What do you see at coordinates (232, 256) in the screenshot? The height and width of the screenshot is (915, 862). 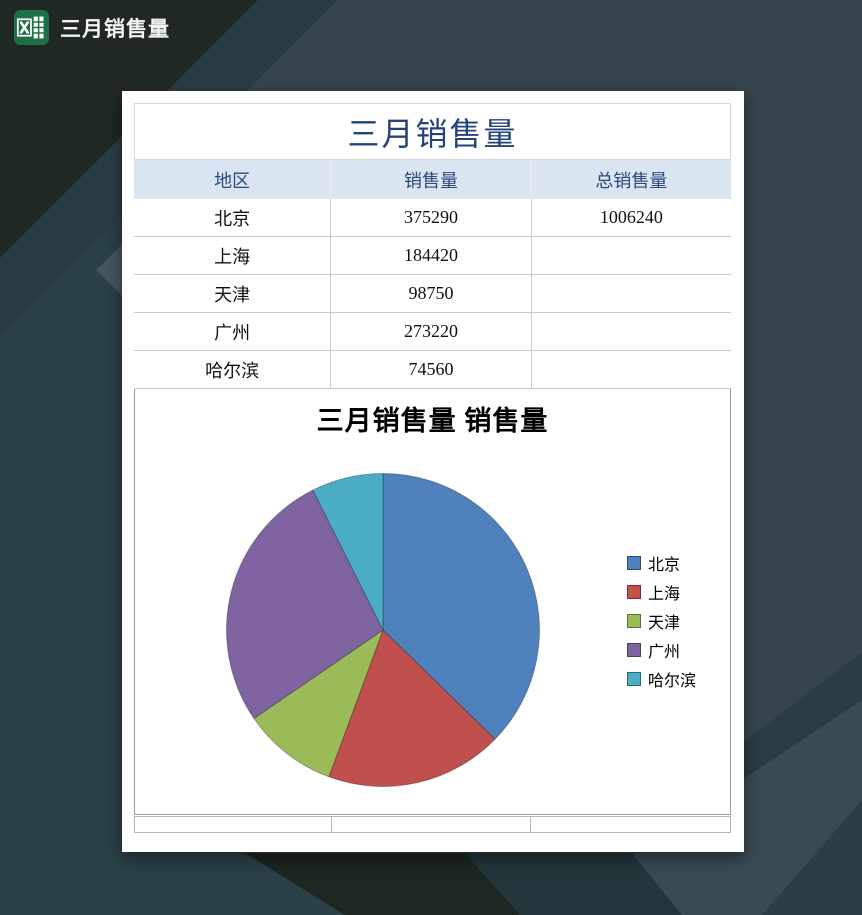 I see `cell-region: 上海` at bounding box center [232, 256].